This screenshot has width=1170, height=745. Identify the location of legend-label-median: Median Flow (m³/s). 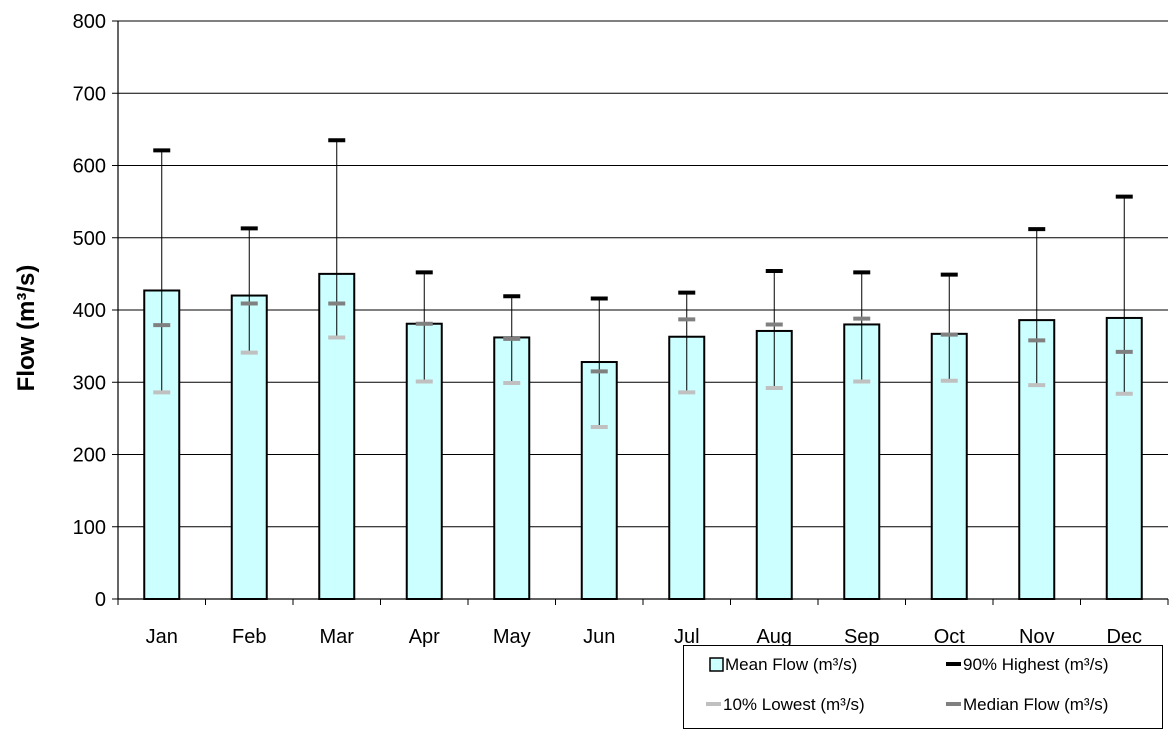
(1035, 704).